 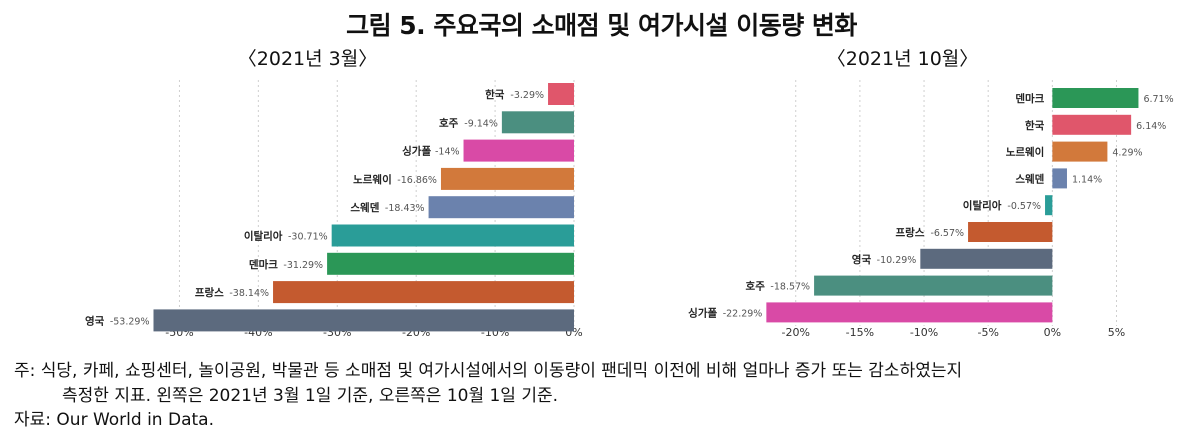 I want to click on value-label: -31.29%, so click(x=303, y=265).